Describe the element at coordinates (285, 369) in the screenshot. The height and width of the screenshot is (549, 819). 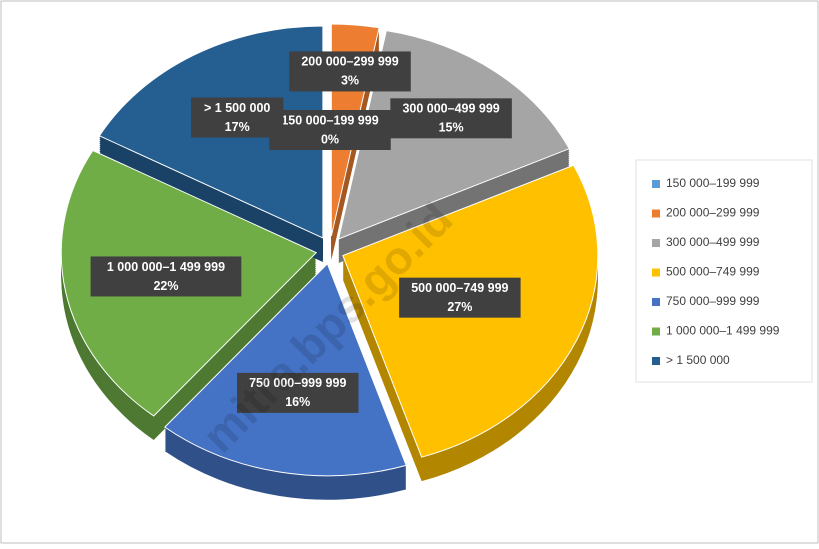
I see `slice` at that location.